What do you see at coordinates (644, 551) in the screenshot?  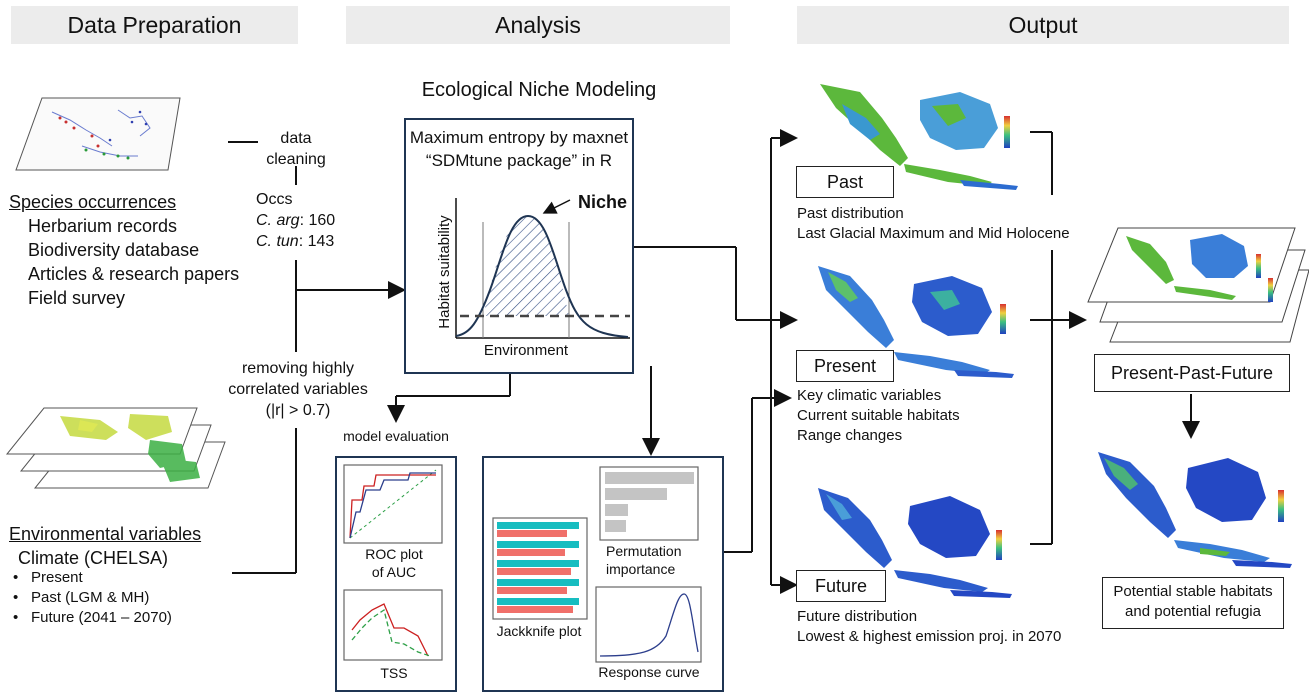 I see `permutation-label-line1: Permutation` at bounding box center [644, 551].